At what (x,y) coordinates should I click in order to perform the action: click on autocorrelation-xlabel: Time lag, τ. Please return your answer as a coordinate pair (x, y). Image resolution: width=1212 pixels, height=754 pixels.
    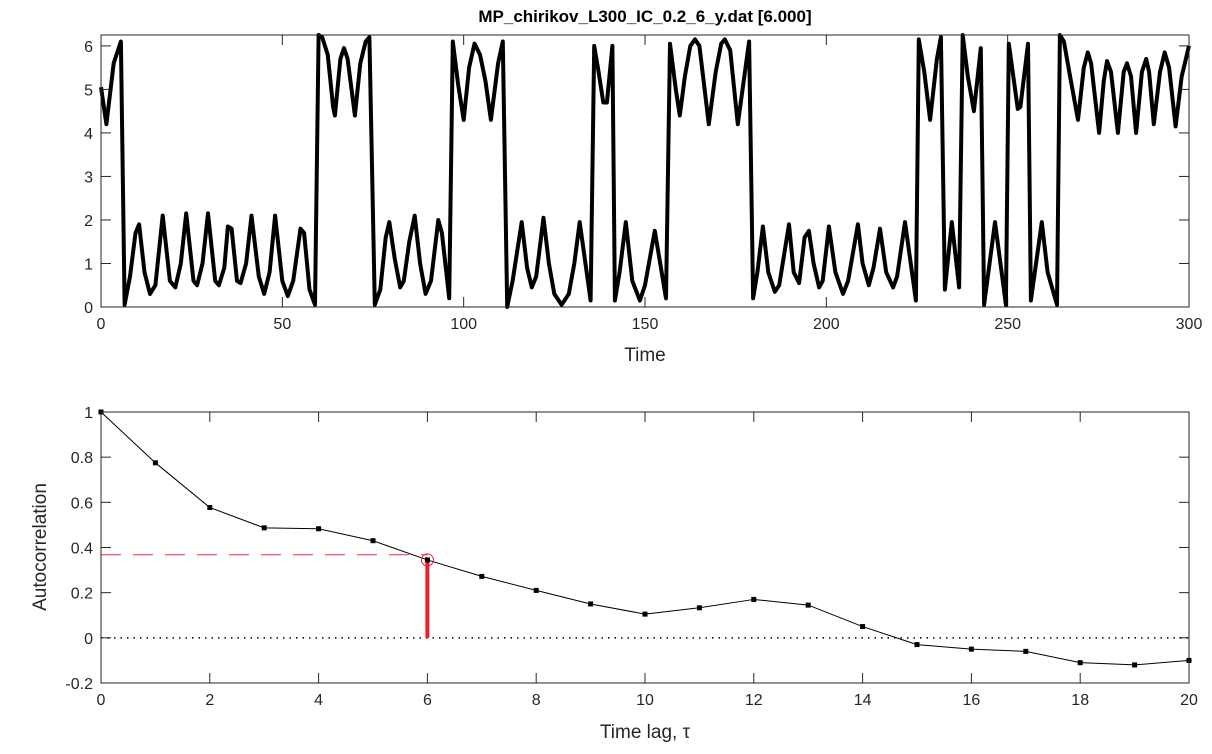
    Looking at the image, I should click on (645, 732).